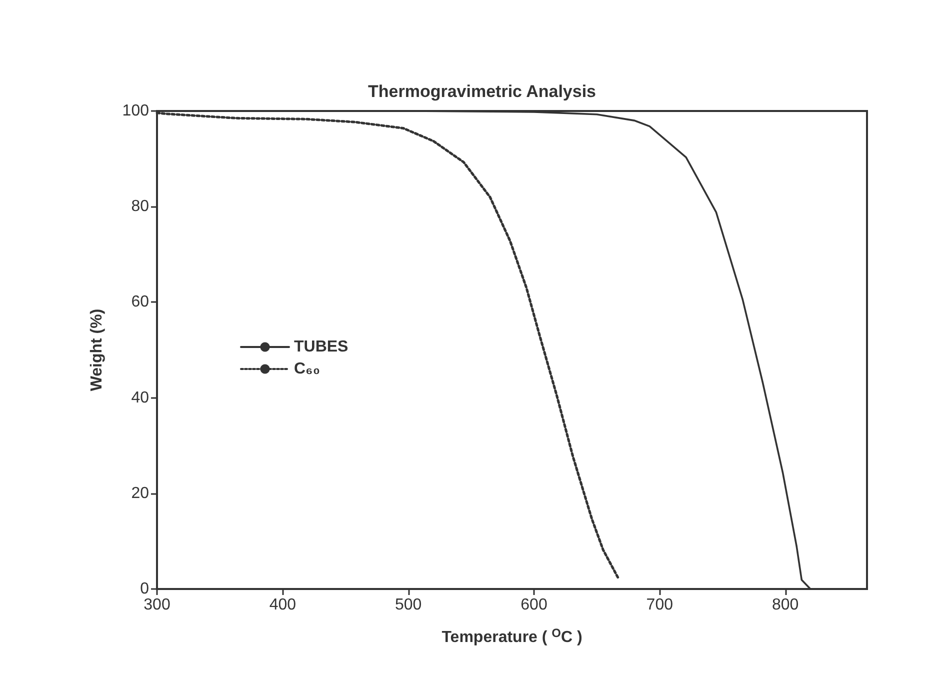  What do you see at coordinates (136, 111) in the screenshot?
I see `y-tick-label: 100` at bounding box center [136, 111].